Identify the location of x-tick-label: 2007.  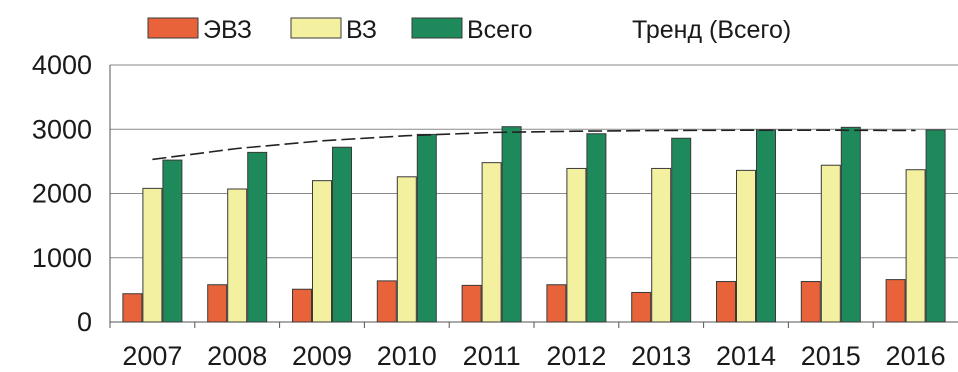
(152, 356).